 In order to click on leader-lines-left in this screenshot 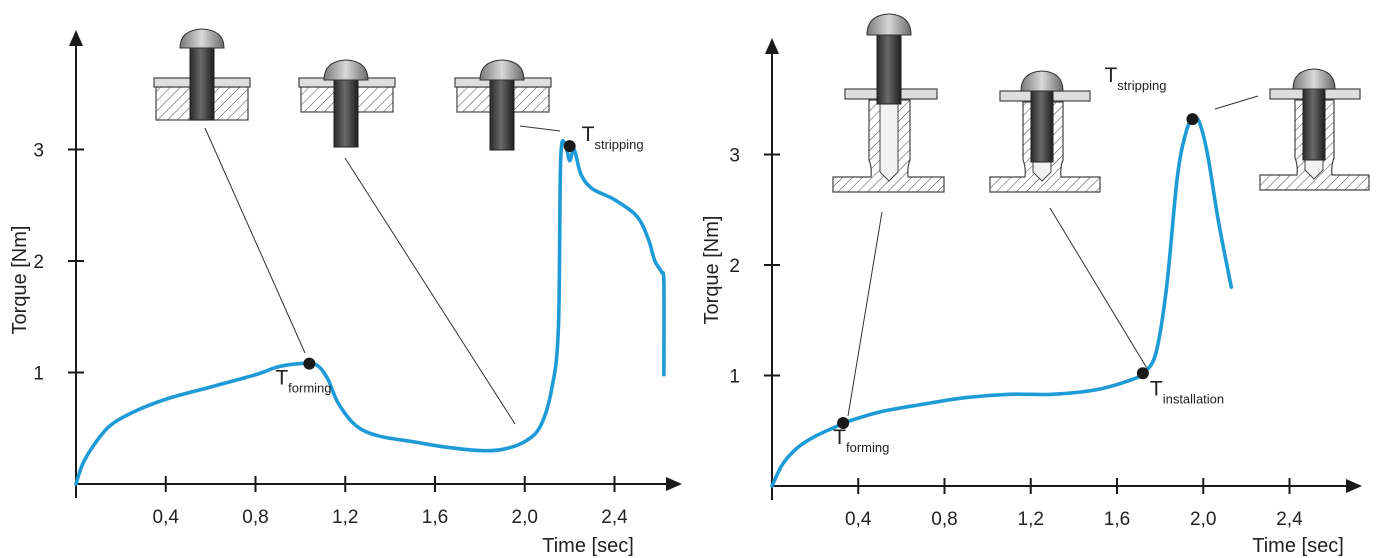, I will do `click(382, 275)`.